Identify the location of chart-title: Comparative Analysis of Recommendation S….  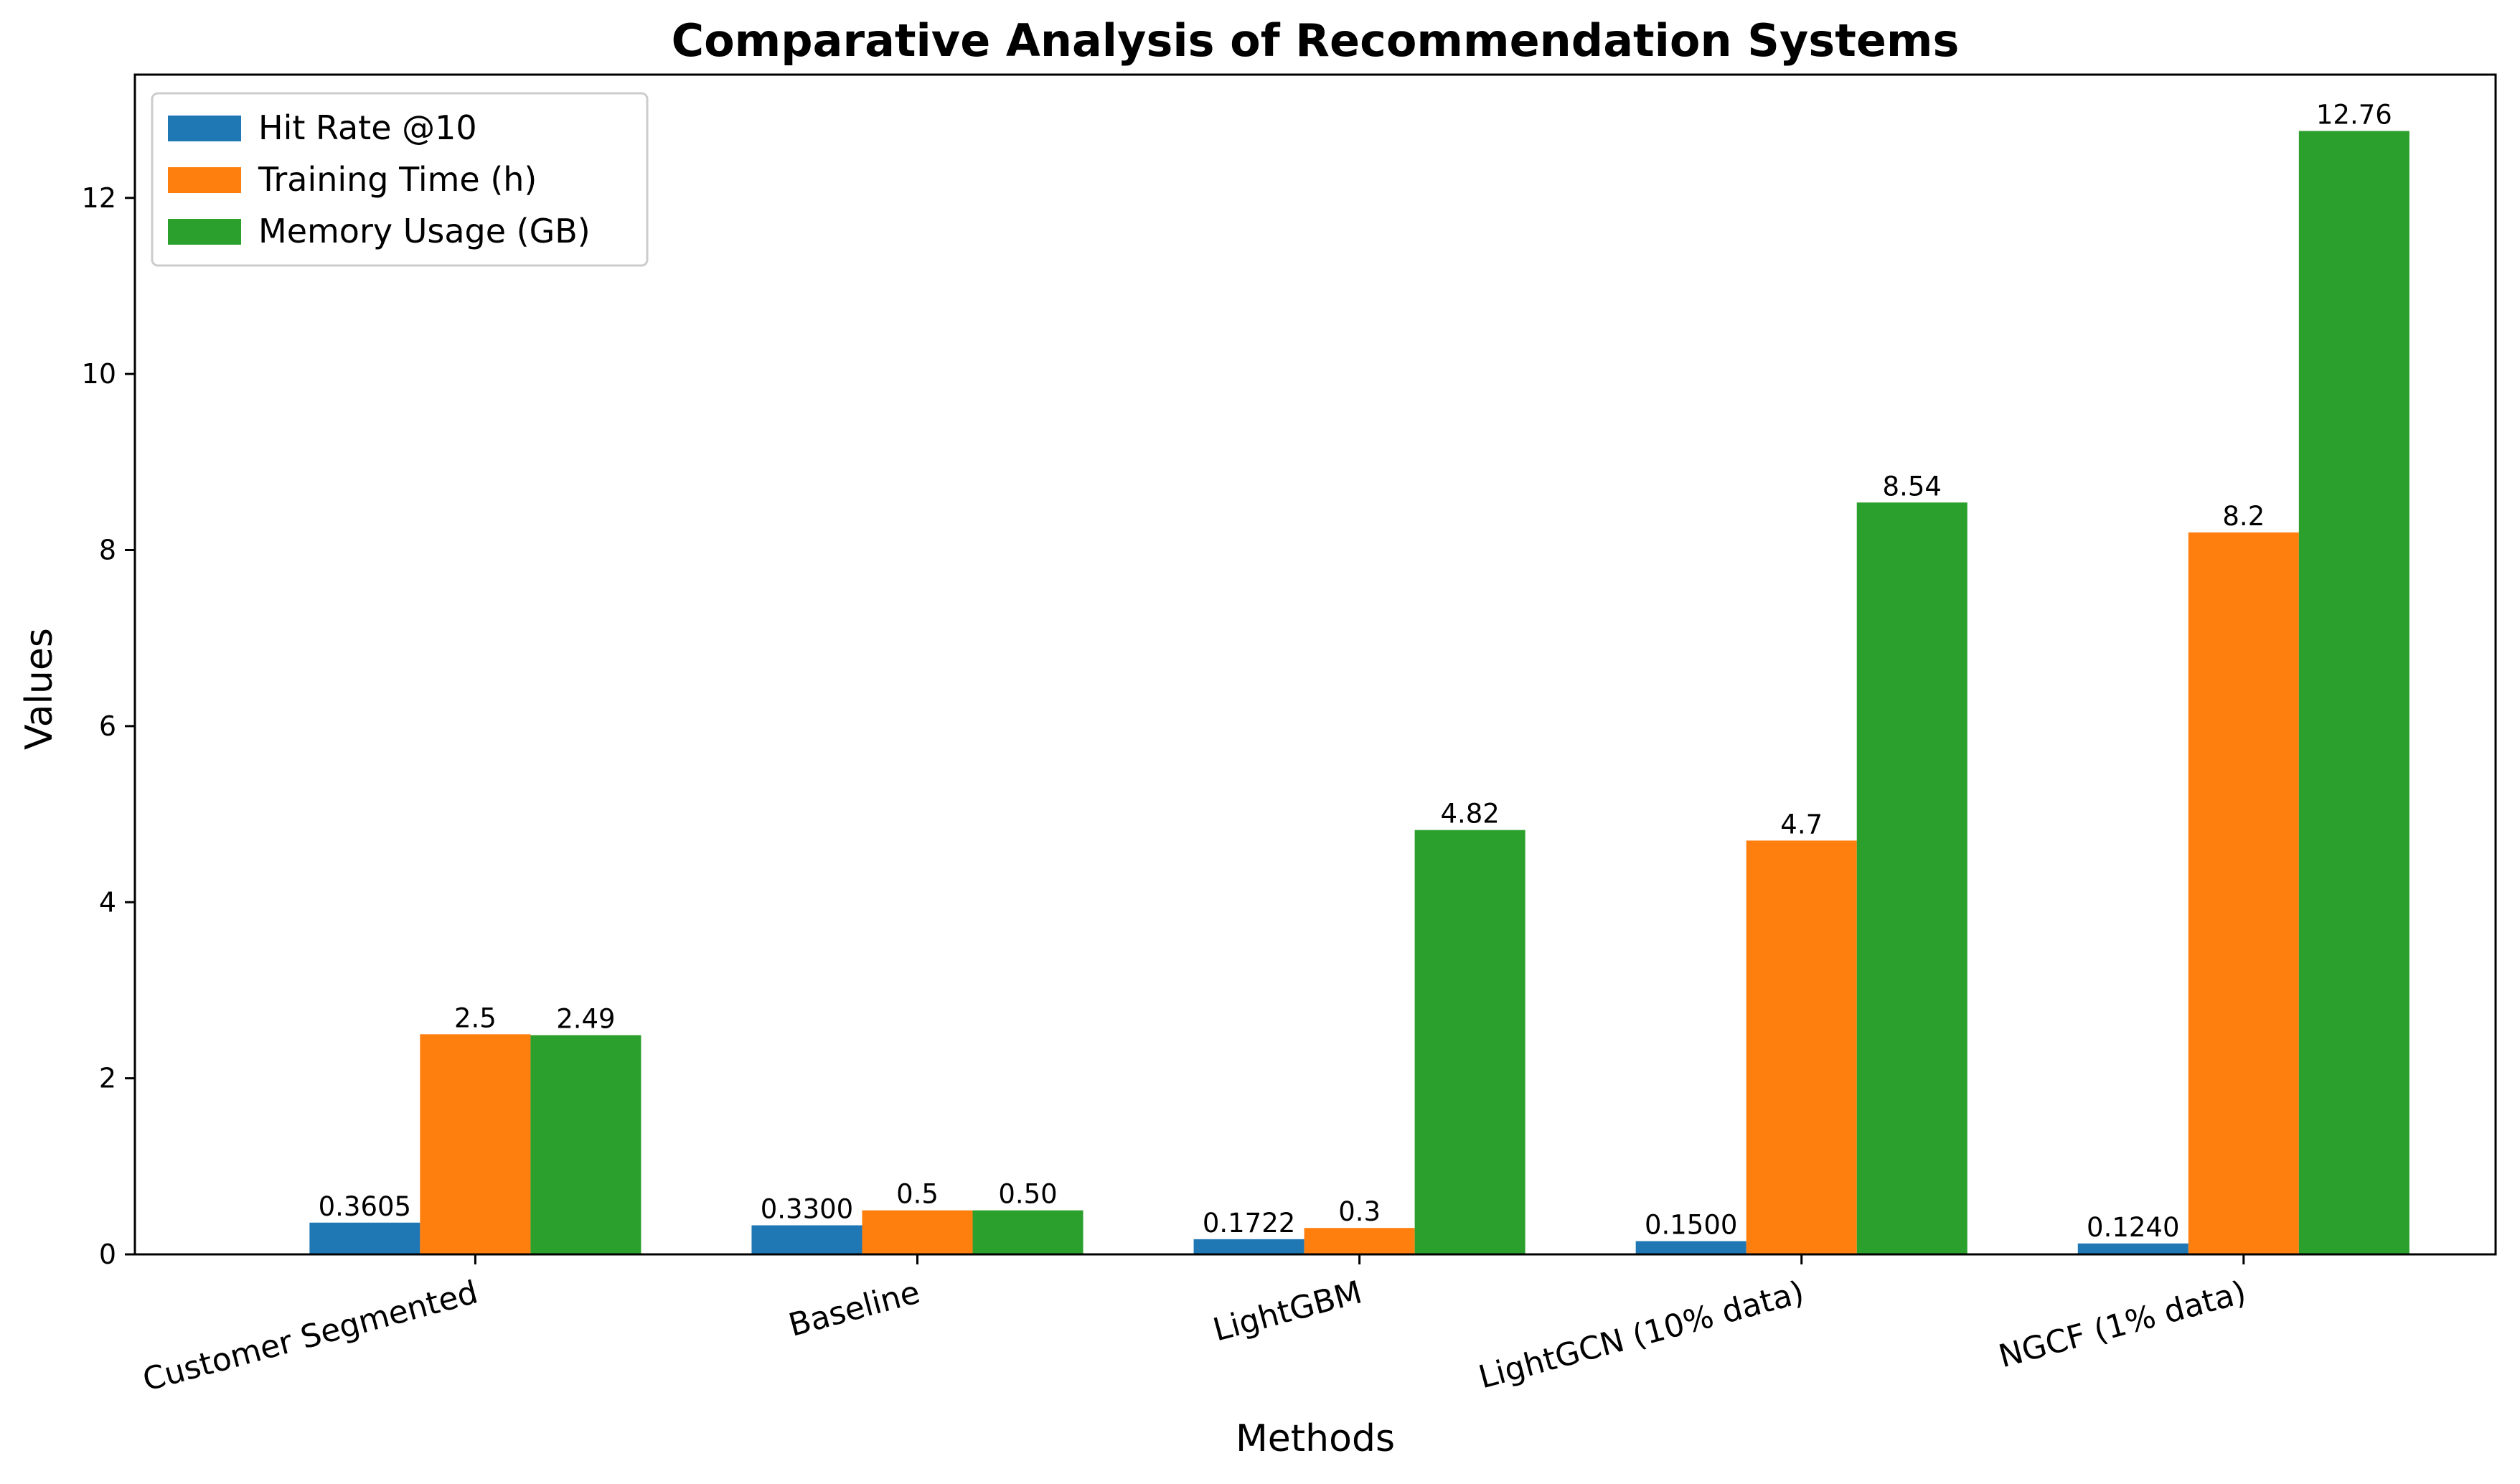
(1316, 40).